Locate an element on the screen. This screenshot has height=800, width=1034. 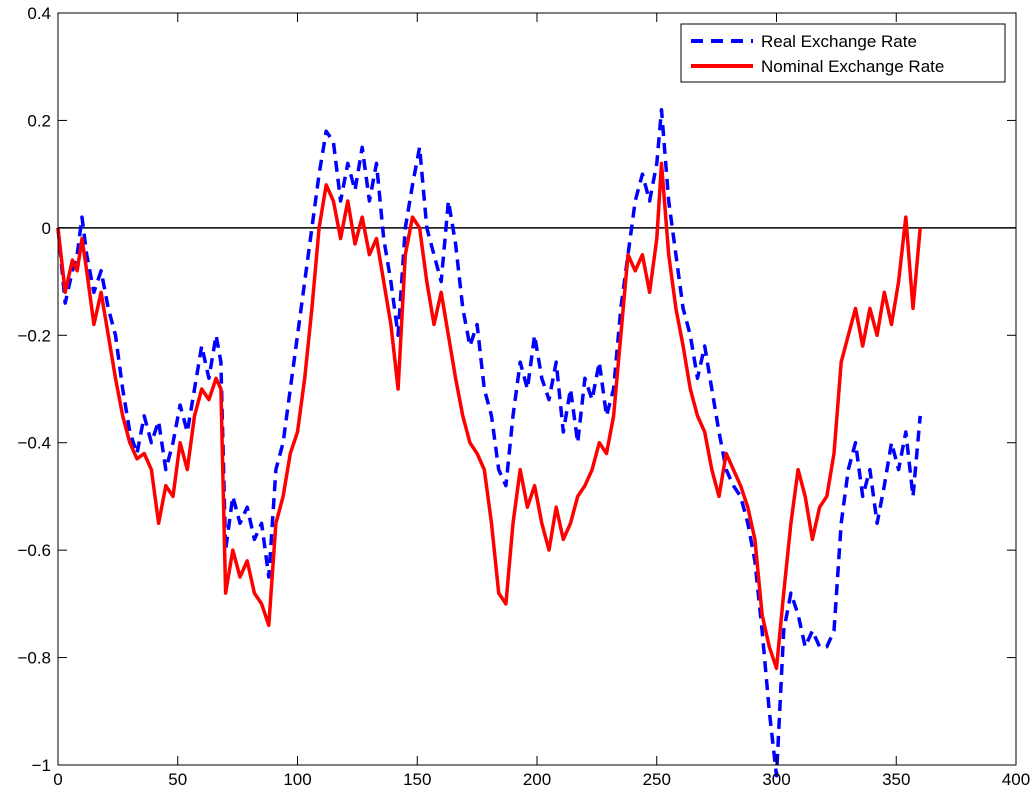
legend-label-1: Real Exchange Rate is located at coordinates (839, 41).